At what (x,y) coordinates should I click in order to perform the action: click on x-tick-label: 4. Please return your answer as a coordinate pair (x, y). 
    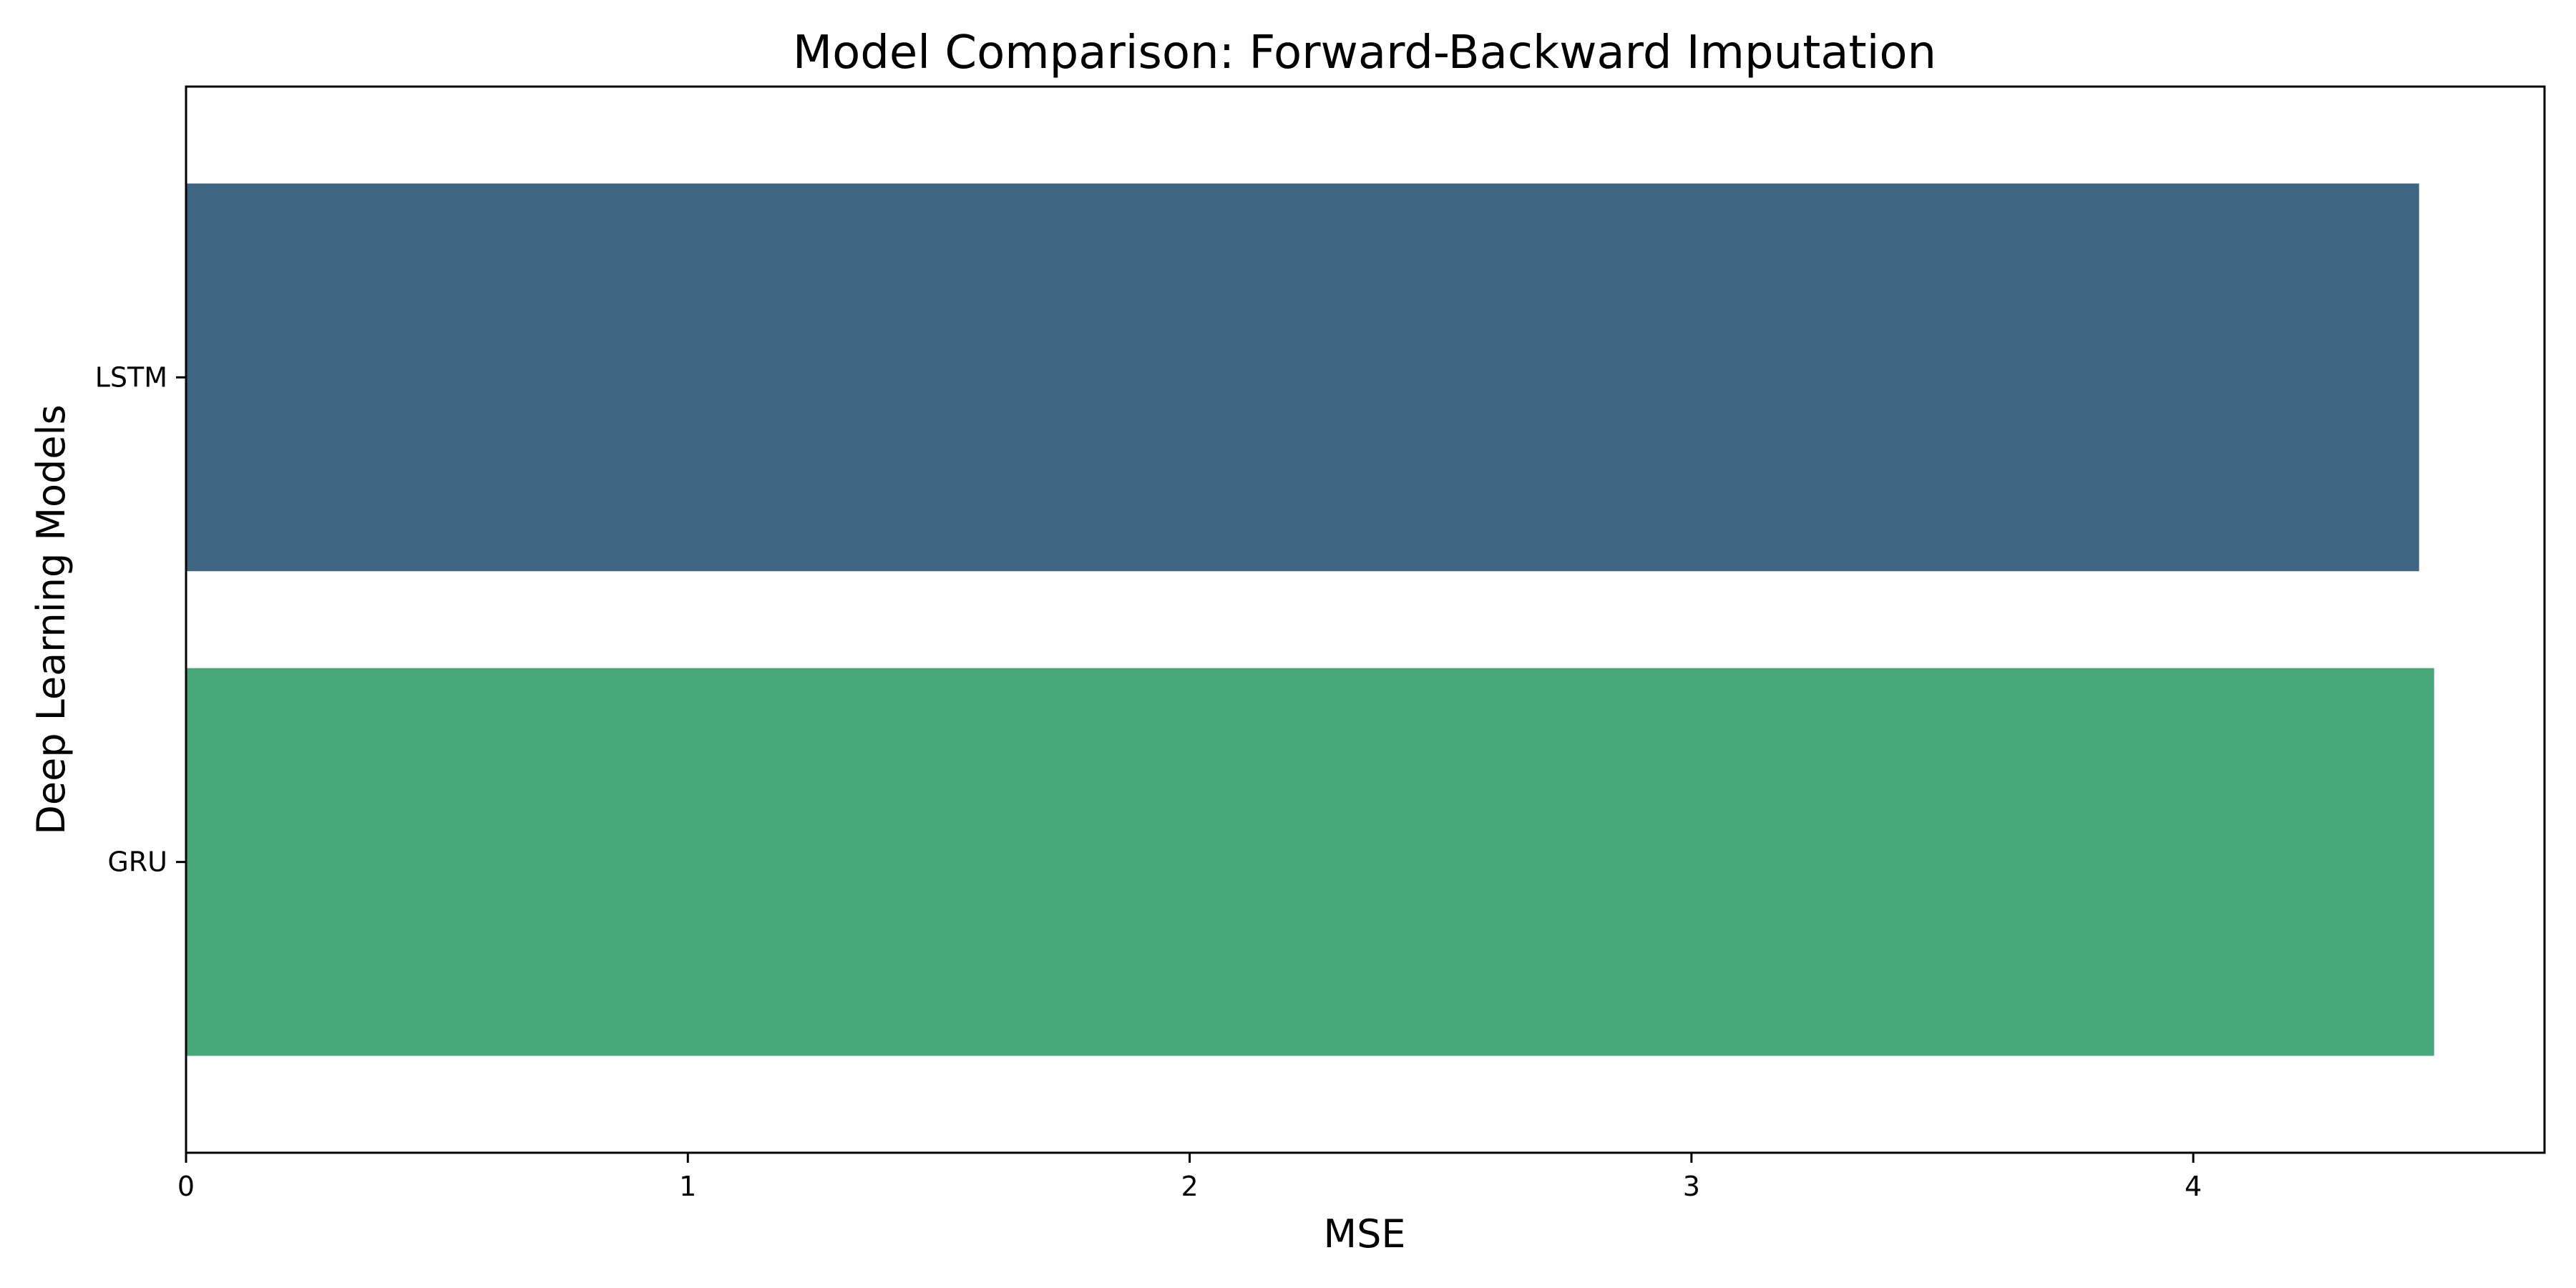
    Looking at the image, I should click on (2193, 1186).